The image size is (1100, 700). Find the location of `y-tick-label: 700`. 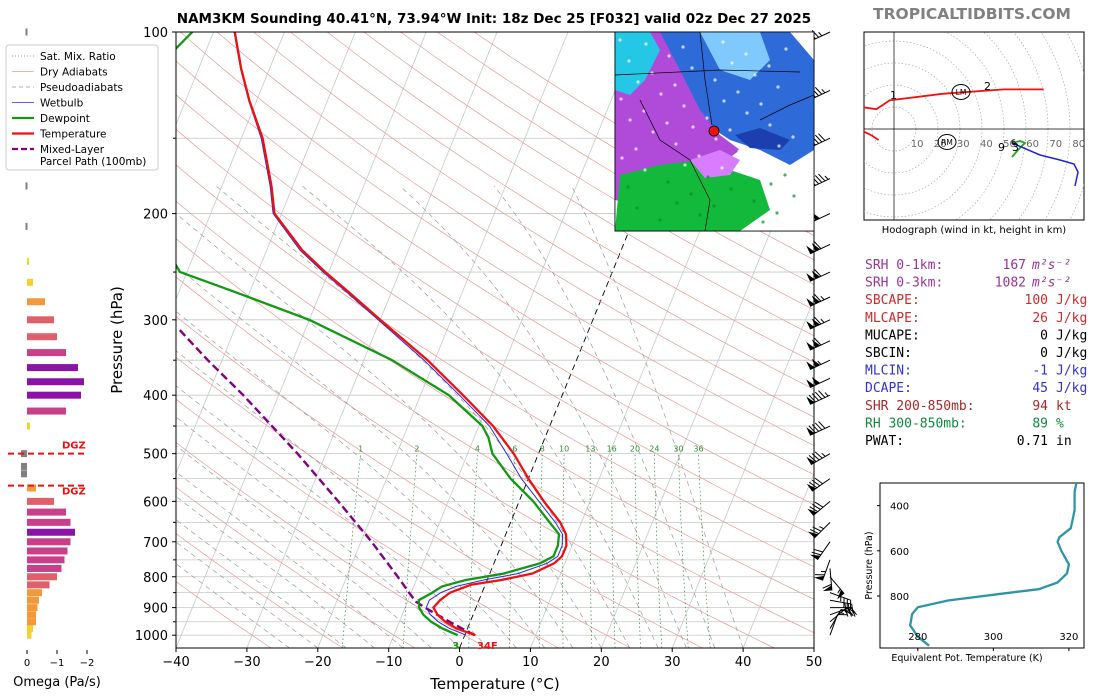

y-tick-label: 700 is located at coordinates (155, 543).